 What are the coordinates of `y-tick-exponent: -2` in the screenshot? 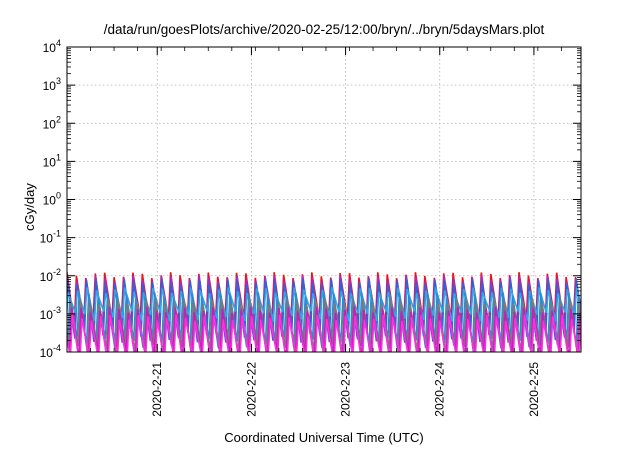 It's located at (57, 272).